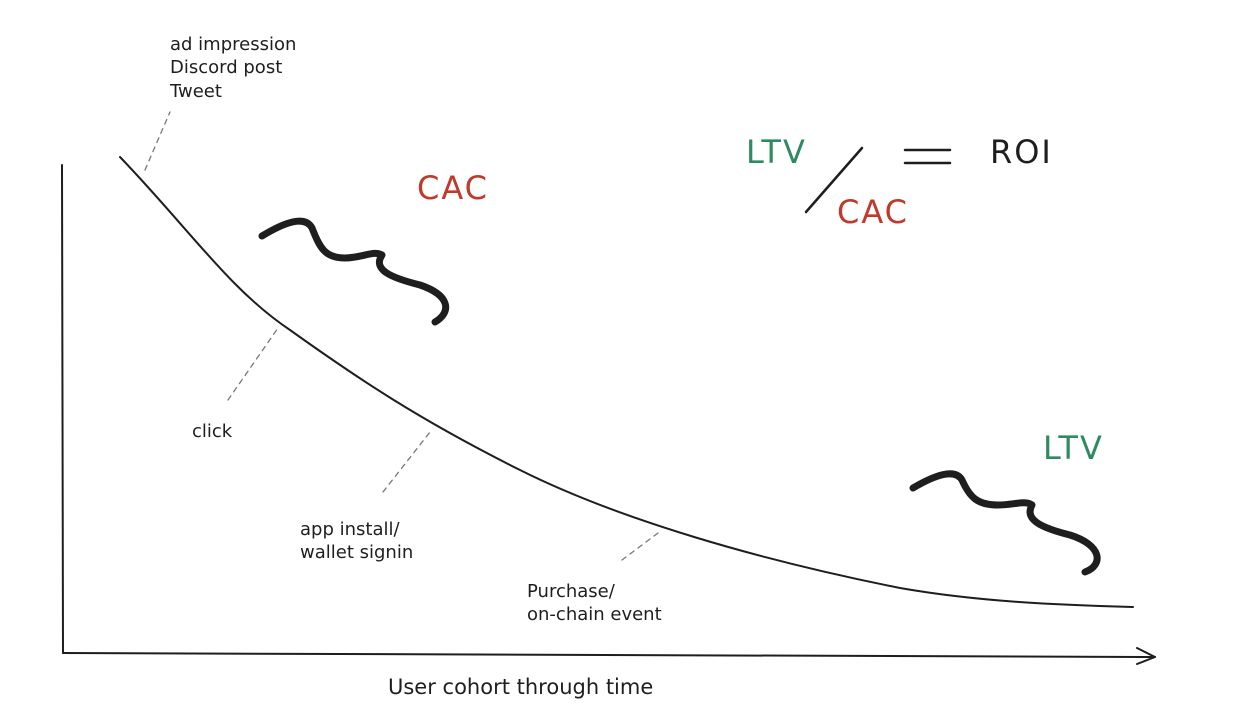  I want to click on label-discord-post: Discord post, so click(226, 68).